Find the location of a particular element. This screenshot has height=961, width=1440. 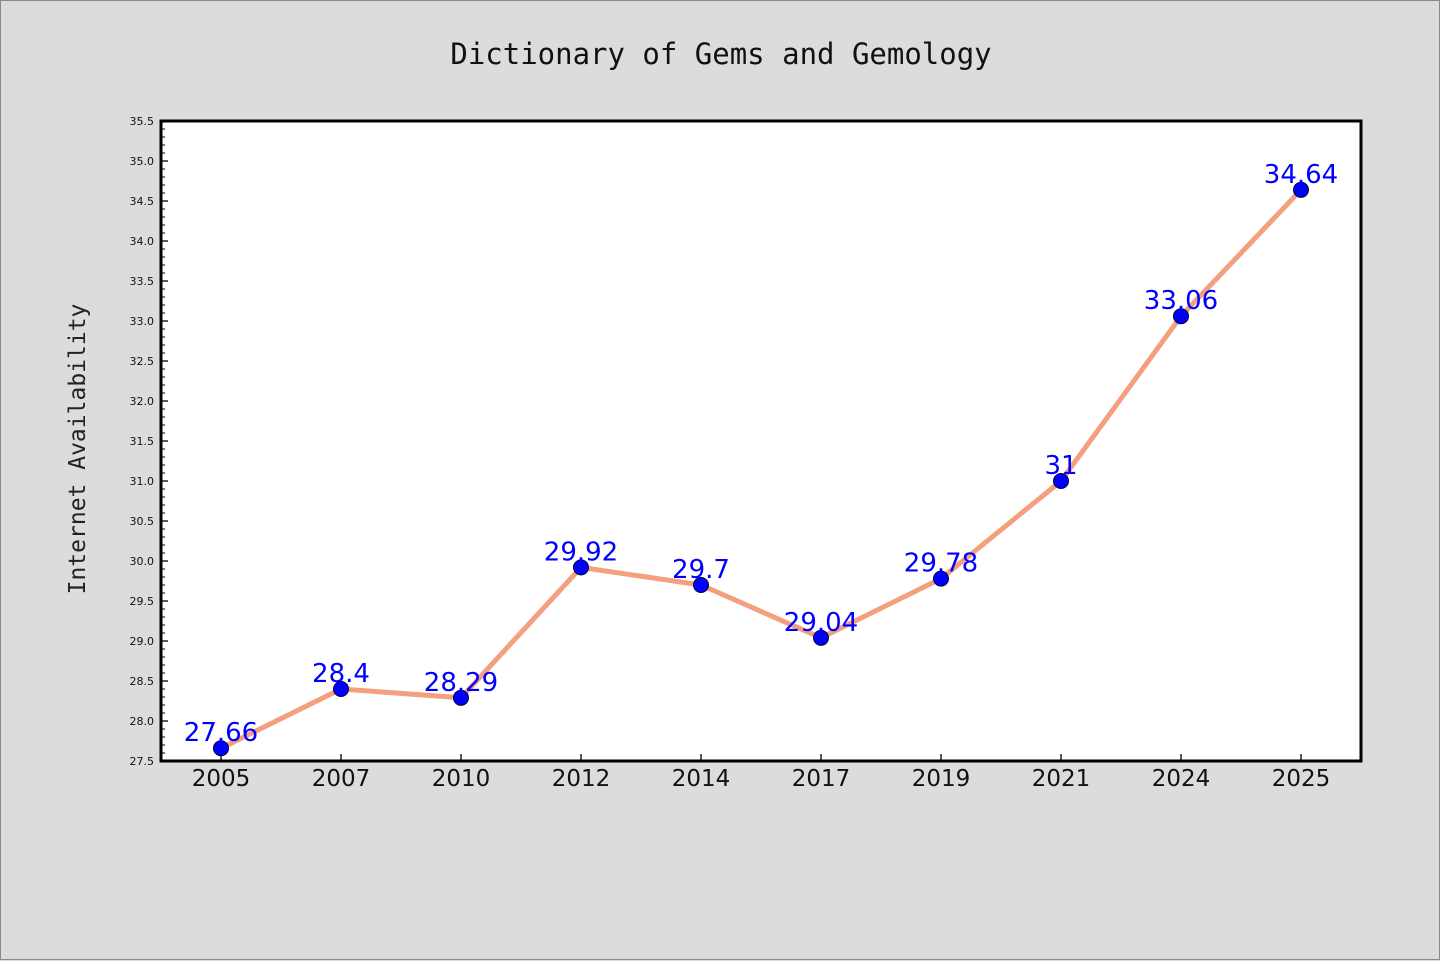

y-tick-label: 28.5 is located at coordinates (142, 681).